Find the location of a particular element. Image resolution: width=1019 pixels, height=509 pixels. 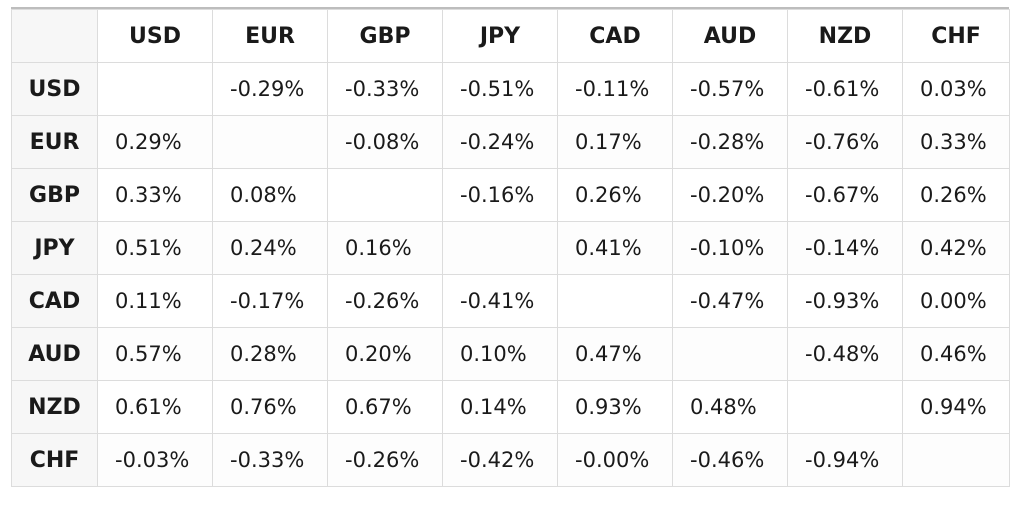

row-header: NZD is located at coordinates (54, 407).